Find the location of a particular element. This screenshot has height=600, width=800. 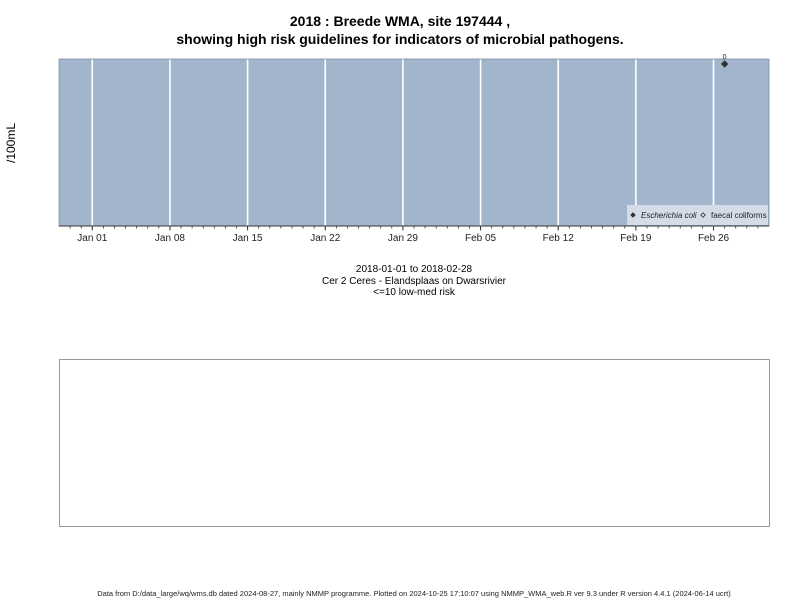

x-tick-label: Jan 15 is located at coordinates (248, 238).